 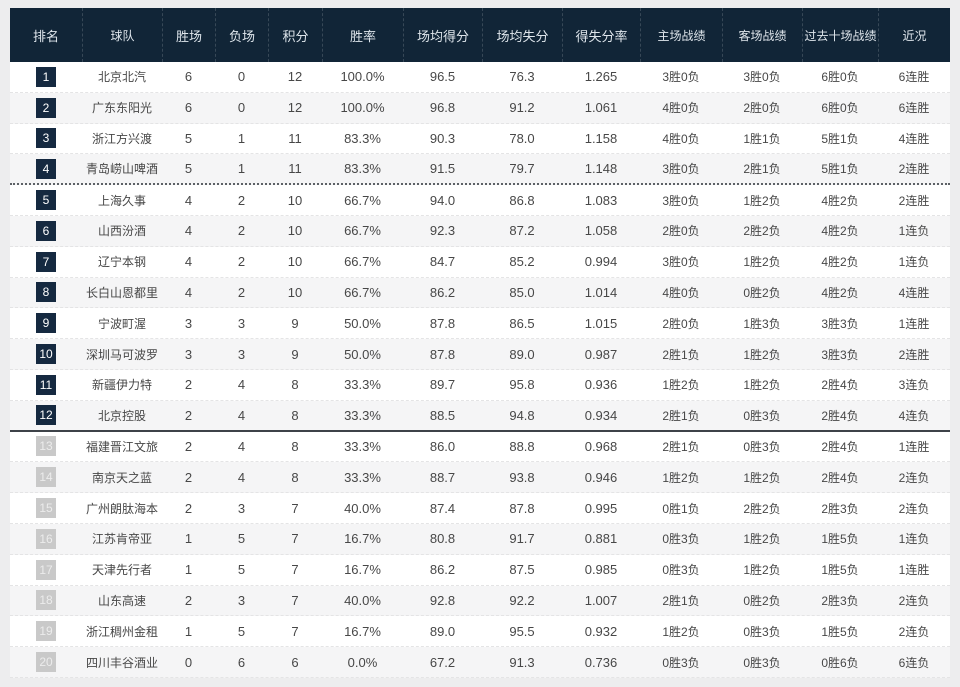 What do you see at coordinates (121, 292) in the screenshot?
I see `cell-team: 长白山恩都里` at bounding box center [121, 292].